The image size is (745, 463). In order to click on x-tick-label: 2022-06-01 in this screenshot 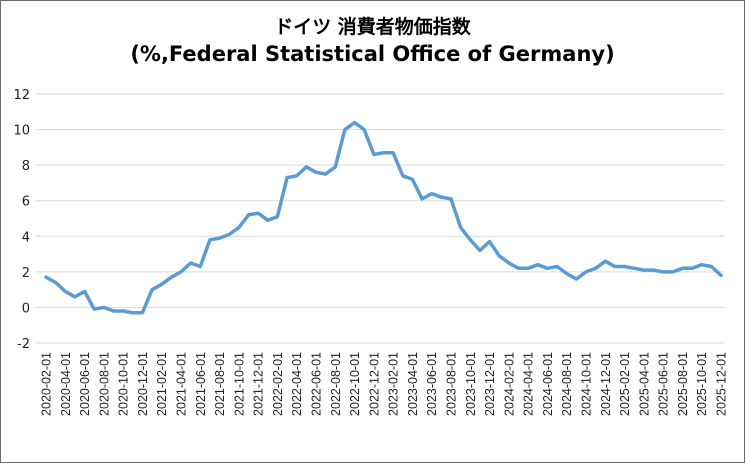, I will do `click(317, 384)`.